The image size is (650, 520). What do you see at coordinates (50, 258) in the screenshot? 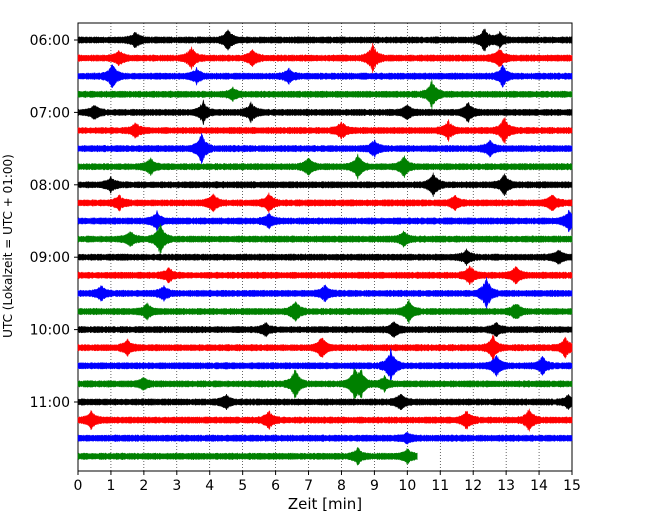
I see `y-tick-label: 09:00` at bounding box center [50, 258].